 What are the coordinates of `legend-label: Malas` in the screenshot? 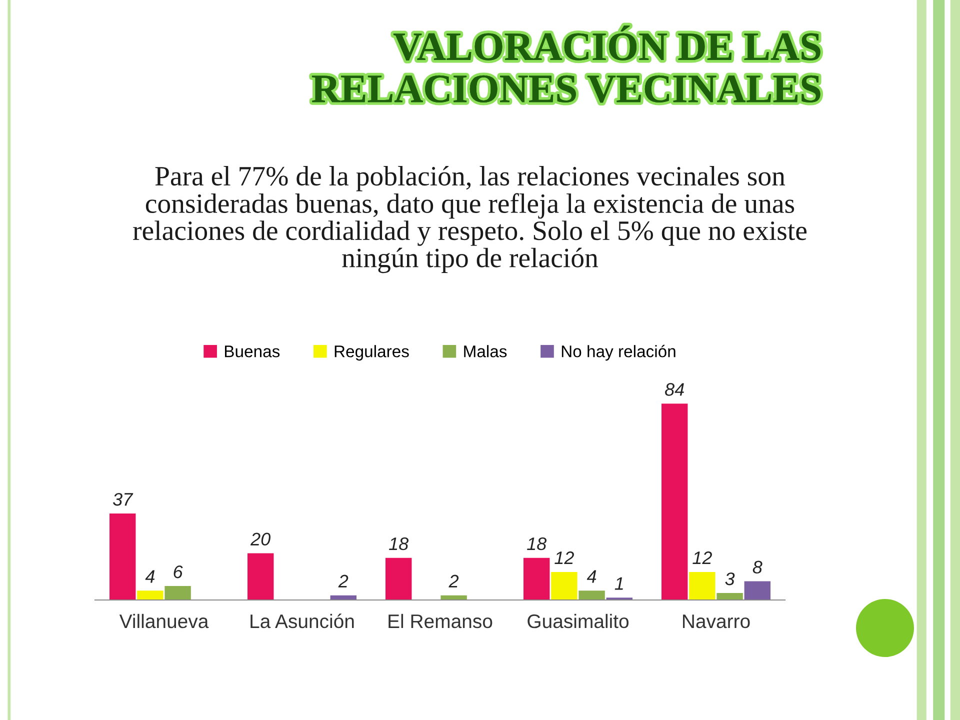 It's located at (485, 351).